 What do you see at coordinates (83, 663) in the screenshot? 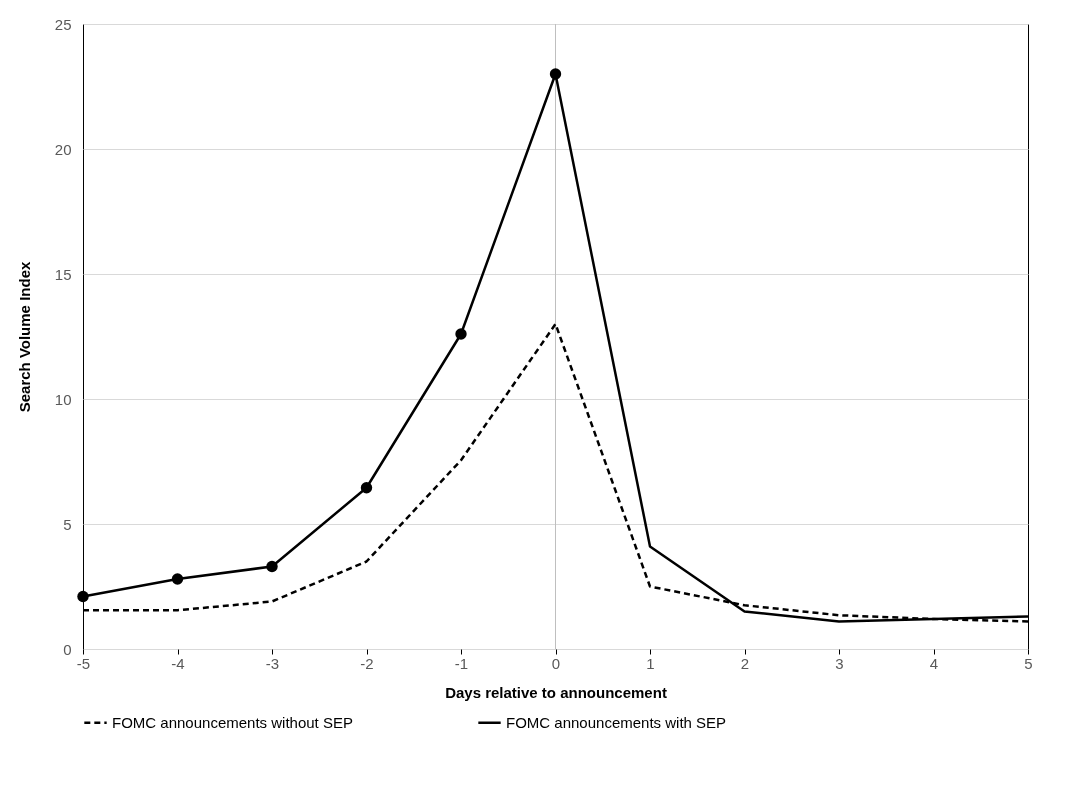
I see `x-tick-label: -5` at bounding box center [83, 663].